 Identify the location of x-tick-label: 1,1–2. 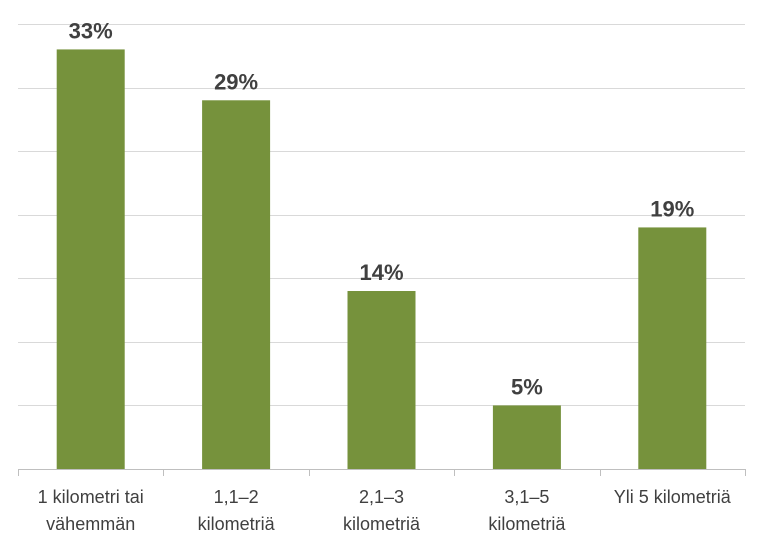
(236, 497).